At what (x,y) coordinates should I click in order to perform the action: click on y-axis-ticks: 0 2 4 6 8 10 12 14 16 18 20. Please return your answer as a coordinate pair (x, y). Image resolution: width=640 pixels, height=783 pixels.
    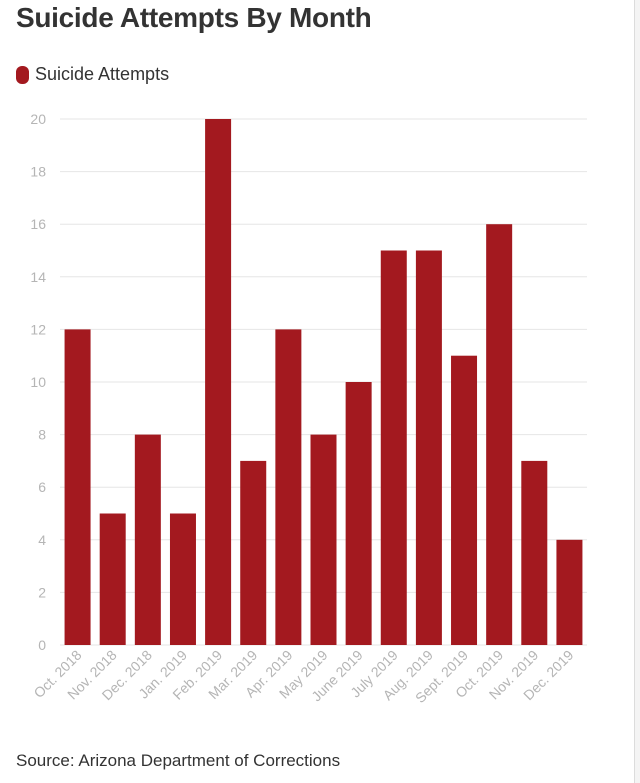
    Looking at the image, I should click on (38, 382).